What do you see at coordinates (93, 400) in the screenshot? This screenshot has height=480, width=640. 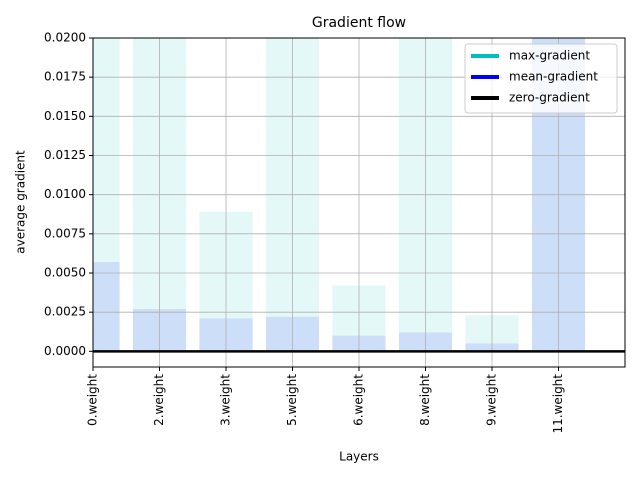 I see `x-tick-label: 0.weight` at bounding box center [93, 400].